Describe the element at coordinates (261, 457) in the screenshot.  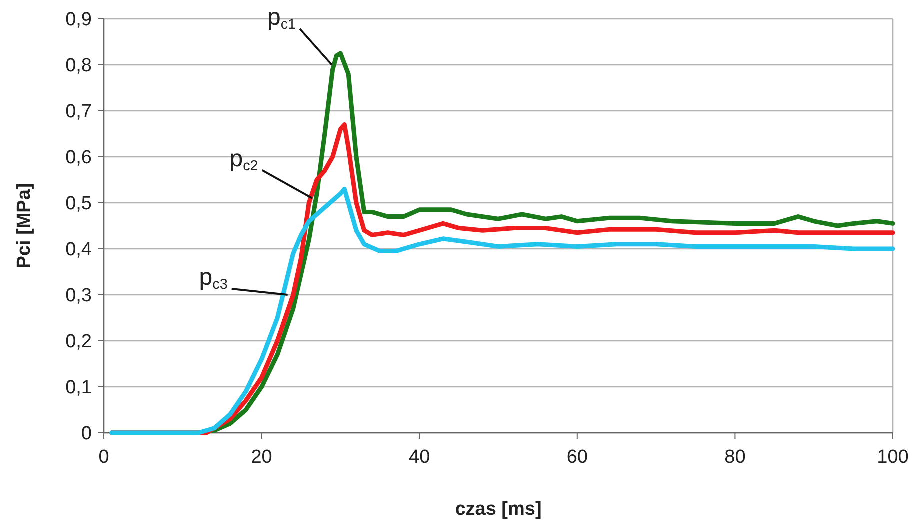
I see `x-tick-label: 20` at that location.